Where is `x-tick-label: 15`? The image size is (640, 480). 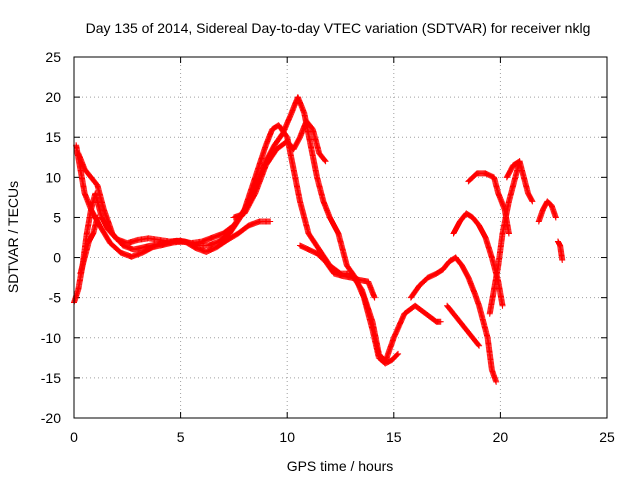
x-tick-label: 15 is located at coordinates (394, 437).